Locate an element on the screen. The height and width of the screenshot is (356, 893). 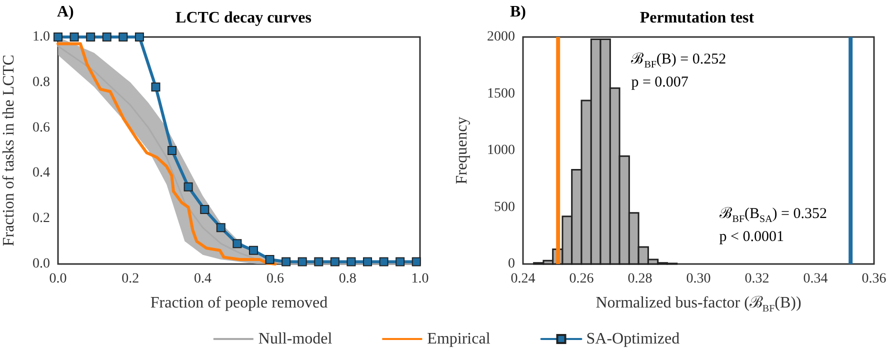
y-tick-label: 0.6 is located at coordinates (41, 128).